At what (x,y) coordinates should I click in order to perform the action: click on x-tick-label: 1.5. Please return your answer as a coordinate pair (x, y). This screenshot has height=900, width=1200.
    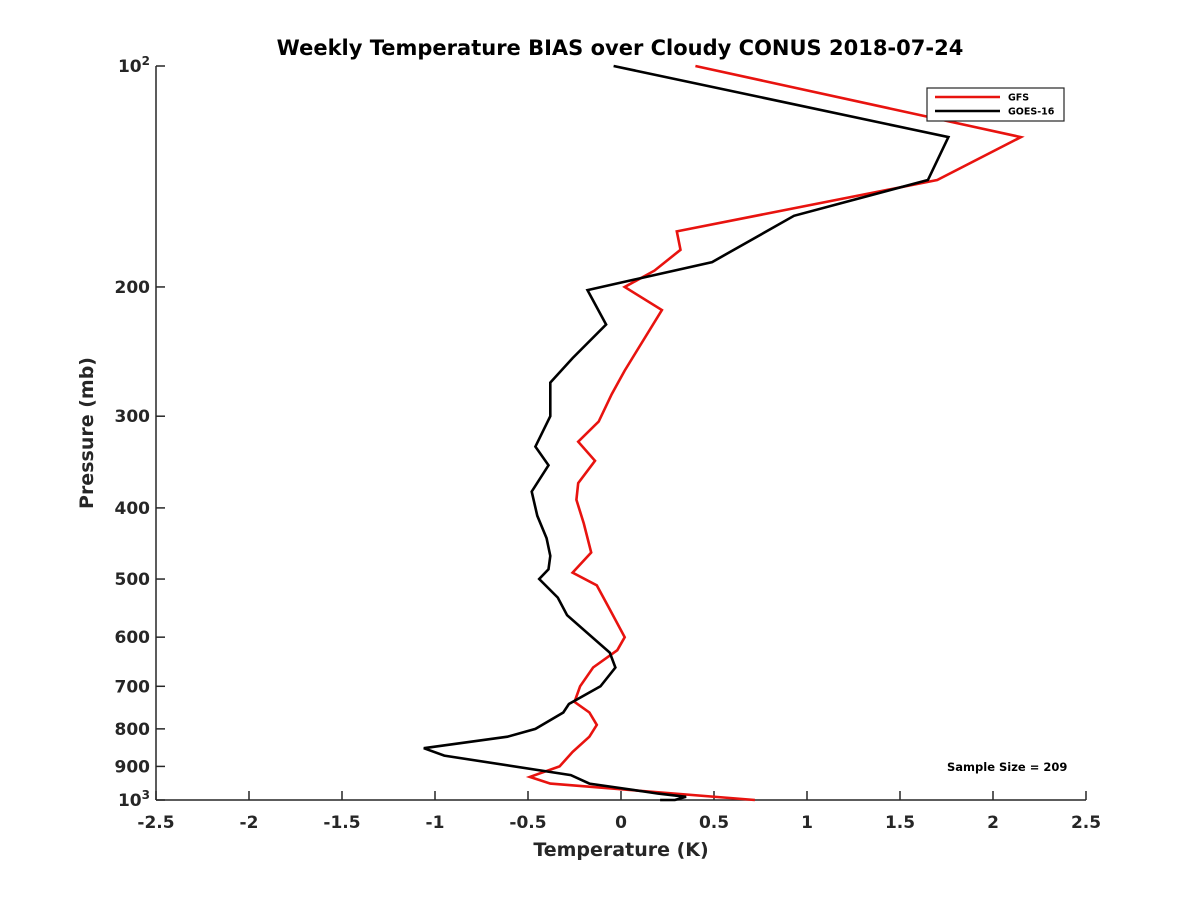
    Looking at the image, I should click on (900, 823).